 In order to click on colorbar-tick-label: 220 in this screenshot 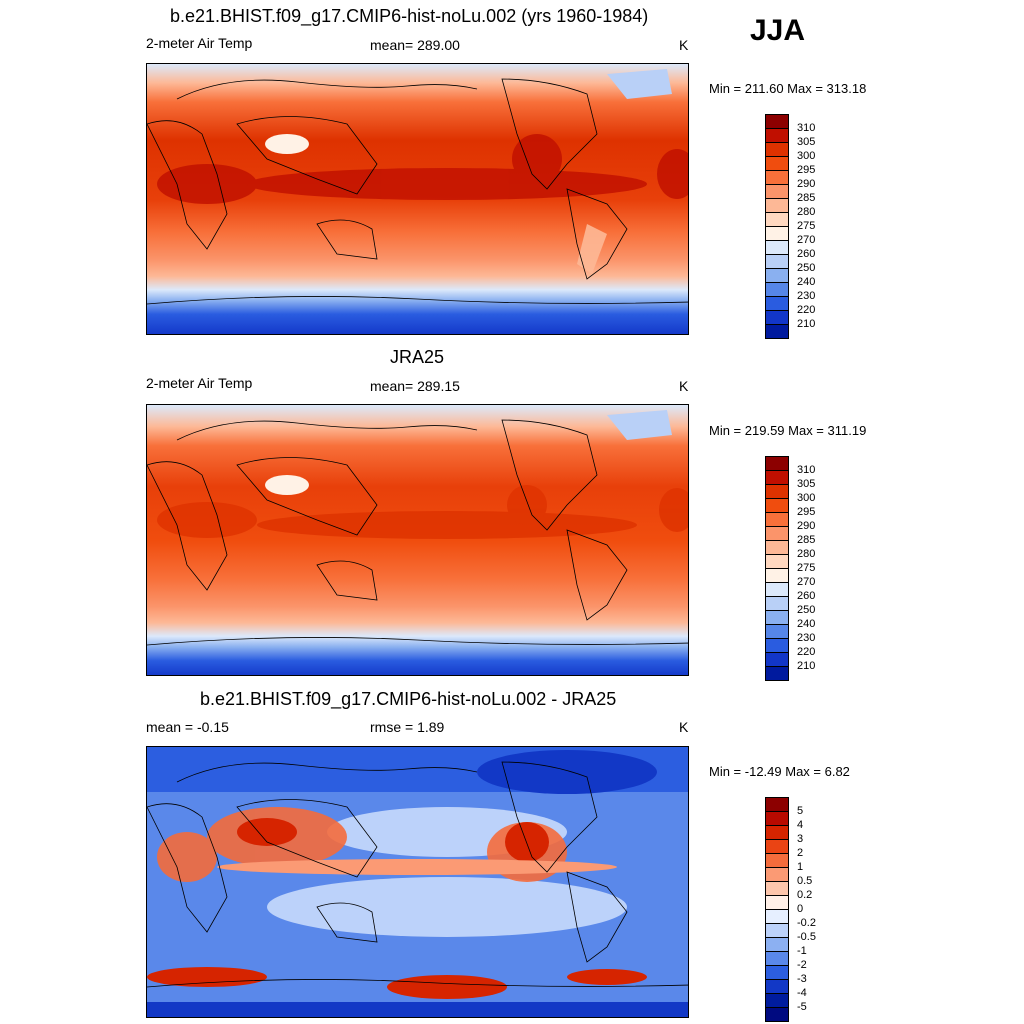, I will do `click(806, 652)`.